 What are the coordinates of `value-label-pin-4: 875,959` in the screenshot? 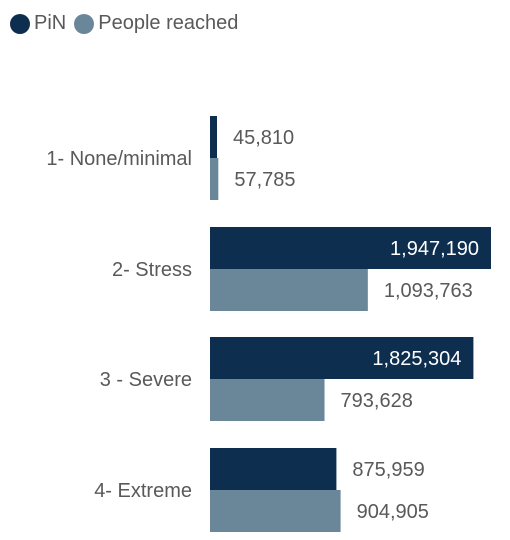 It's located at (388, 470).